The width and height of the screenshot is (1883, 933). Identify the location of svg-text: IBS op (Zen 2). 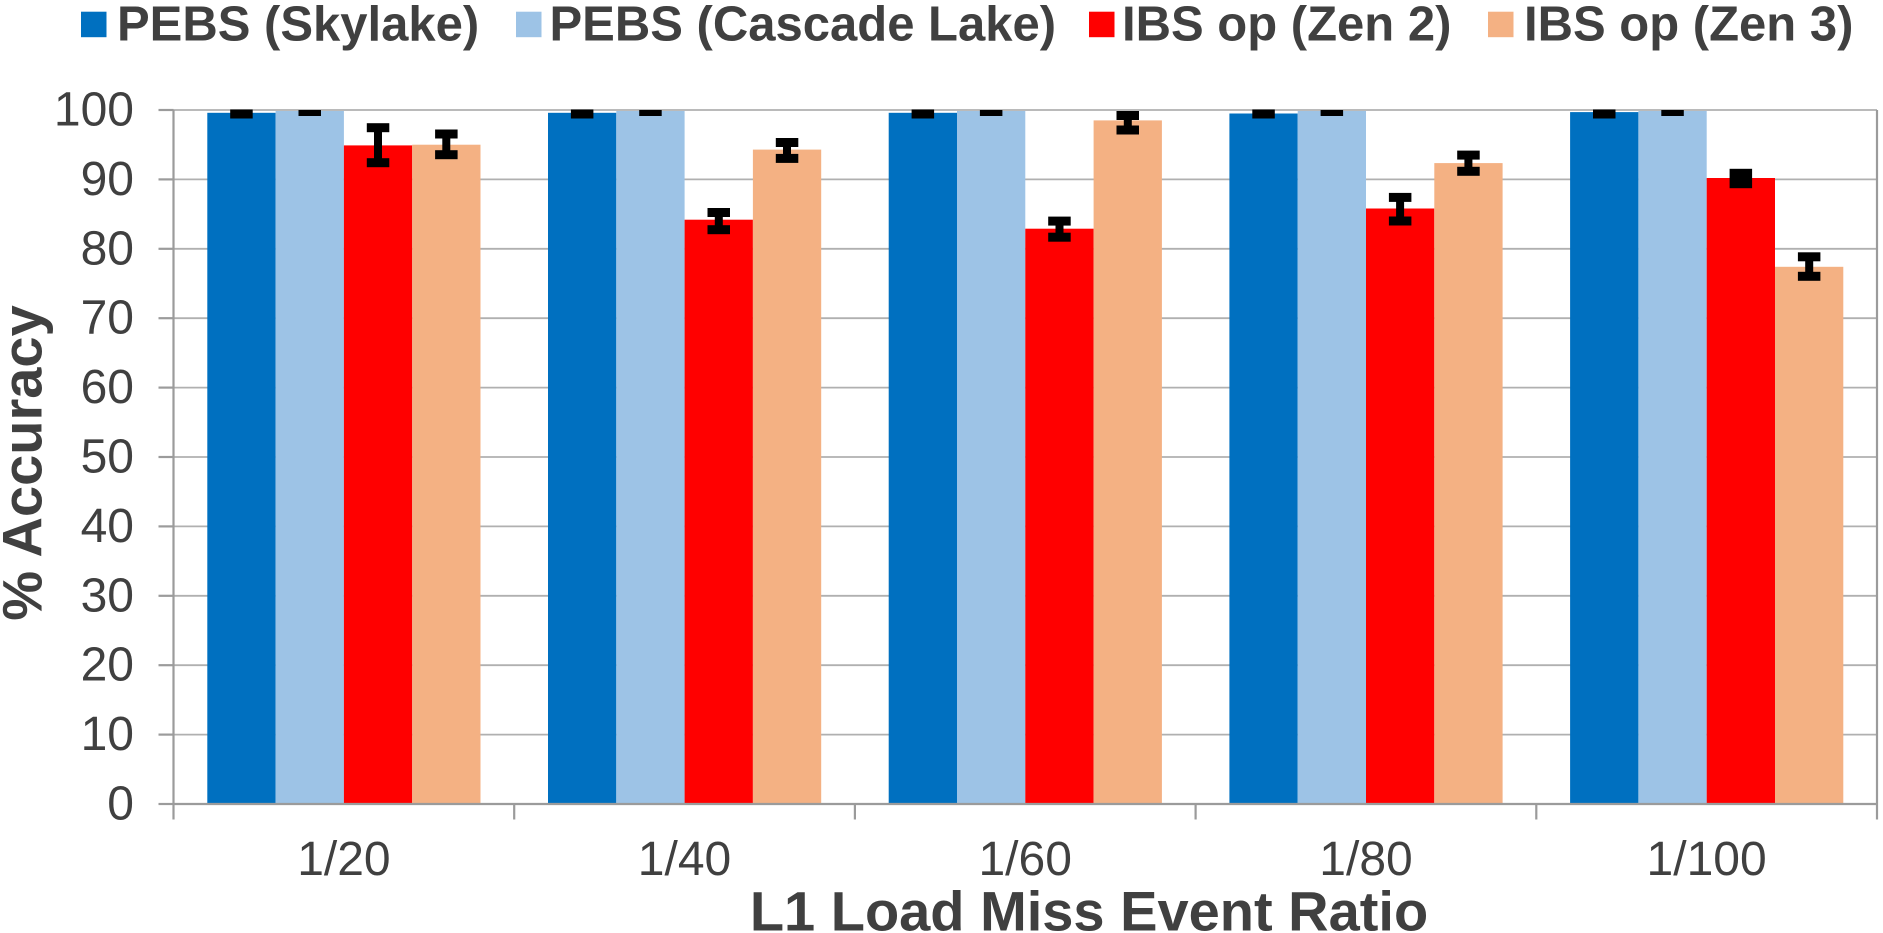
(1286, 25).